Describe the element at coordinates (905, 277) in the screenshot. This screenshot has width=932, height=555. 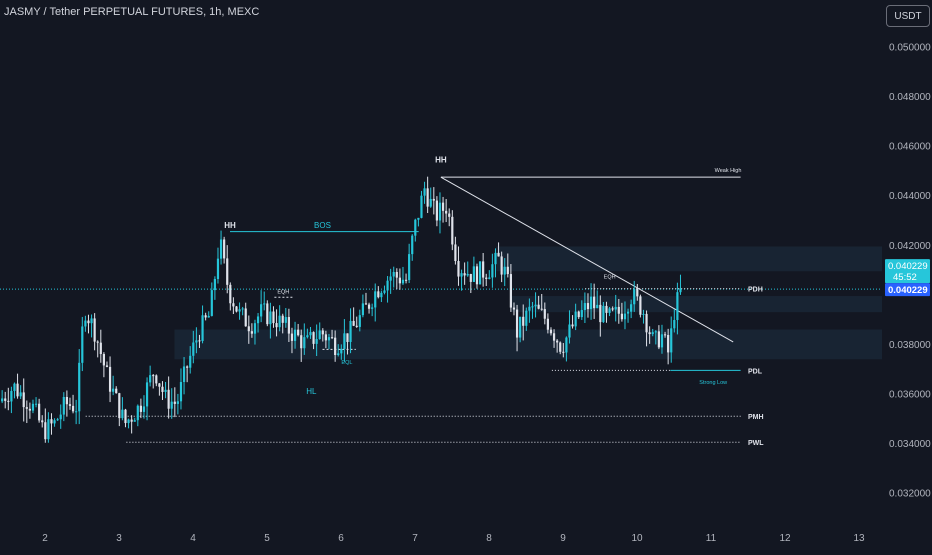
I see `badge-countdown: 45:52` at that location.